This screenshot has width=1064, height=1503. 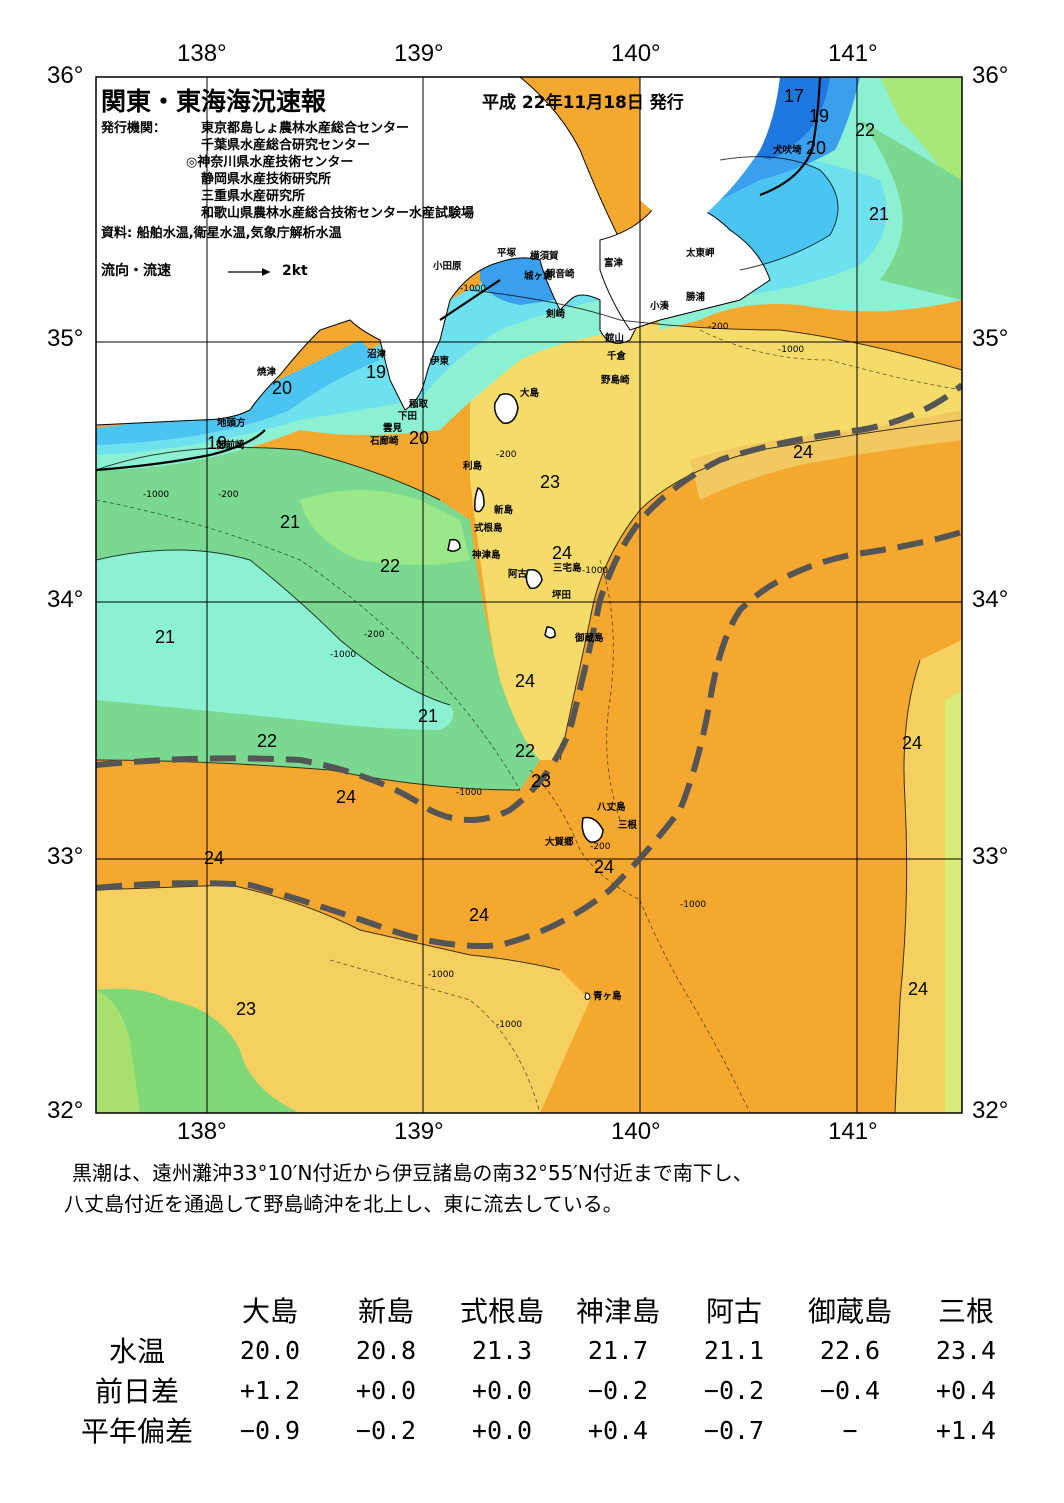 I want to click on table-cell: 21.1, so click(x=734, y=1350).